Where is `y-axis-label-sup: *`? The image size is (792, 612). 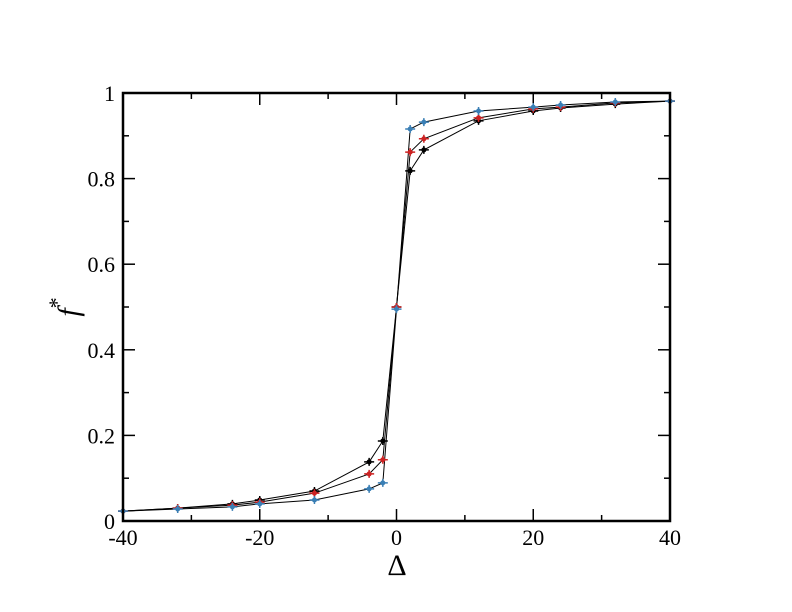
y-axis-label-sup: * is located at coordinates (56, 302).